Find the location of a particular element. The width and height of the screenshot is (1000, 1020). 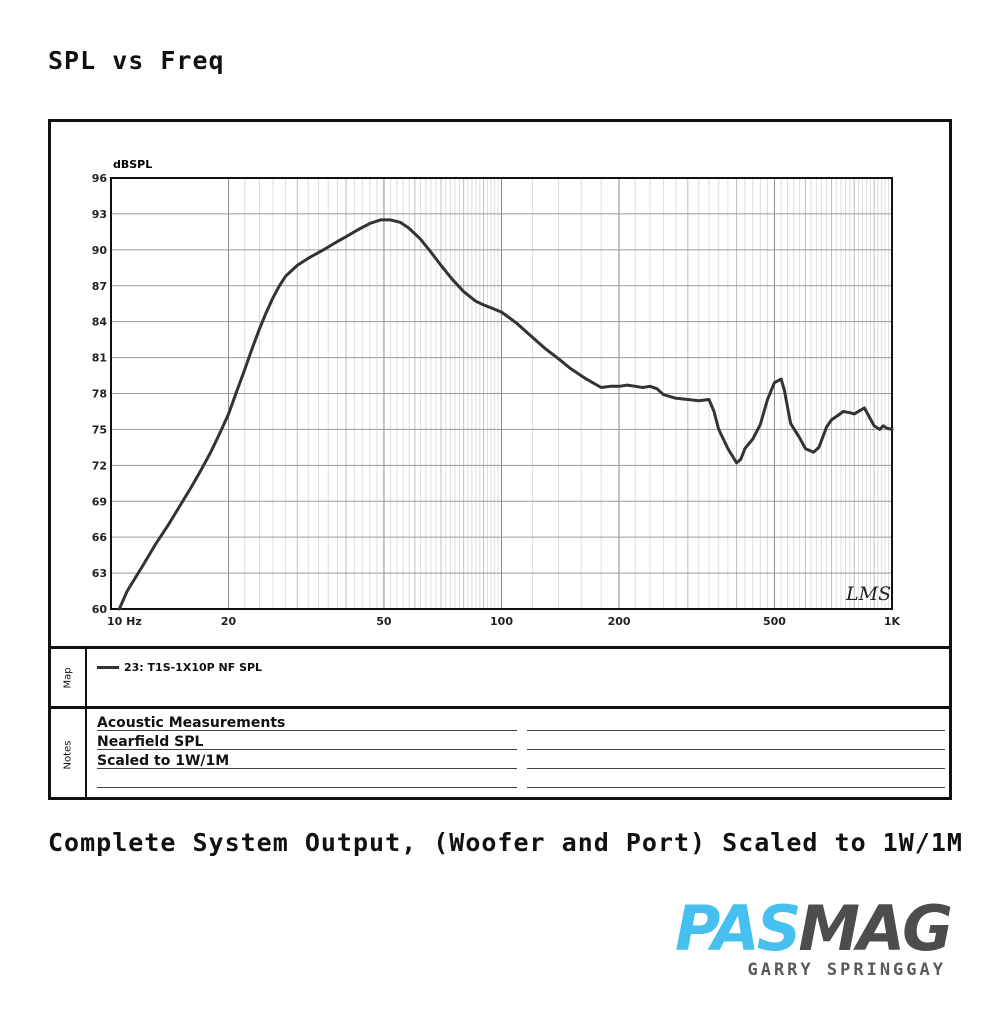

y-tick-label: 93 is located at coordinates (99, 214).